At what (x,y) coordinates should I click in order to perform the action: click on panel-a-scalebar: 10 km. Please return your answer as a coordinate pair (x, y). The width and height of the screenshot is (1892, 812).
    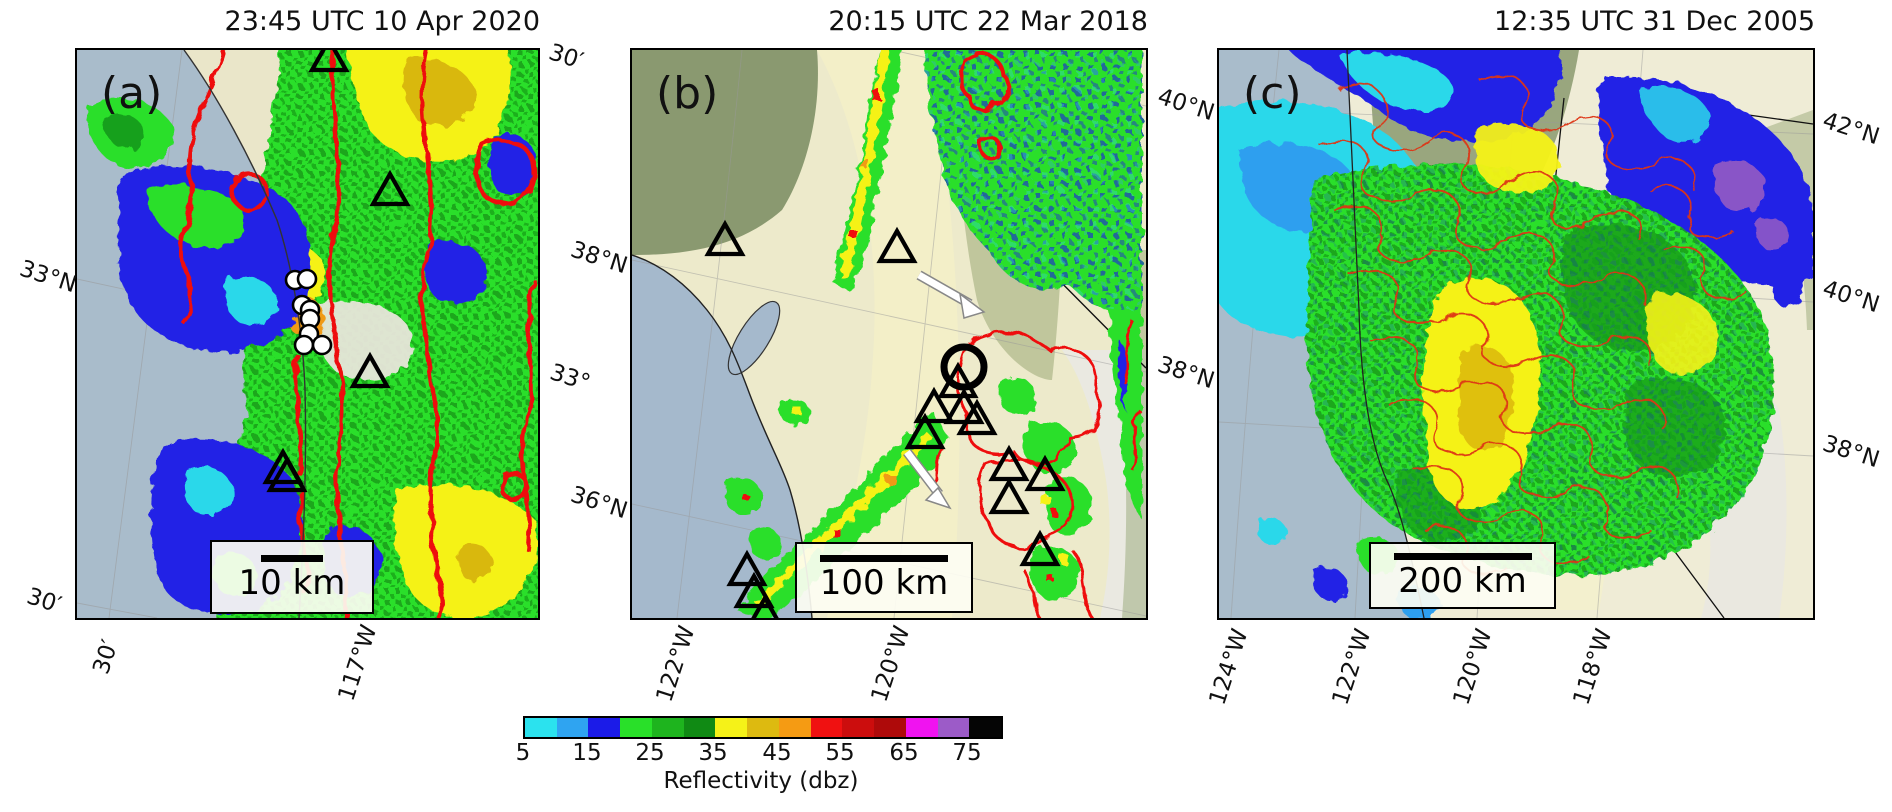
    Looking at the image, I should click on (292, 577).